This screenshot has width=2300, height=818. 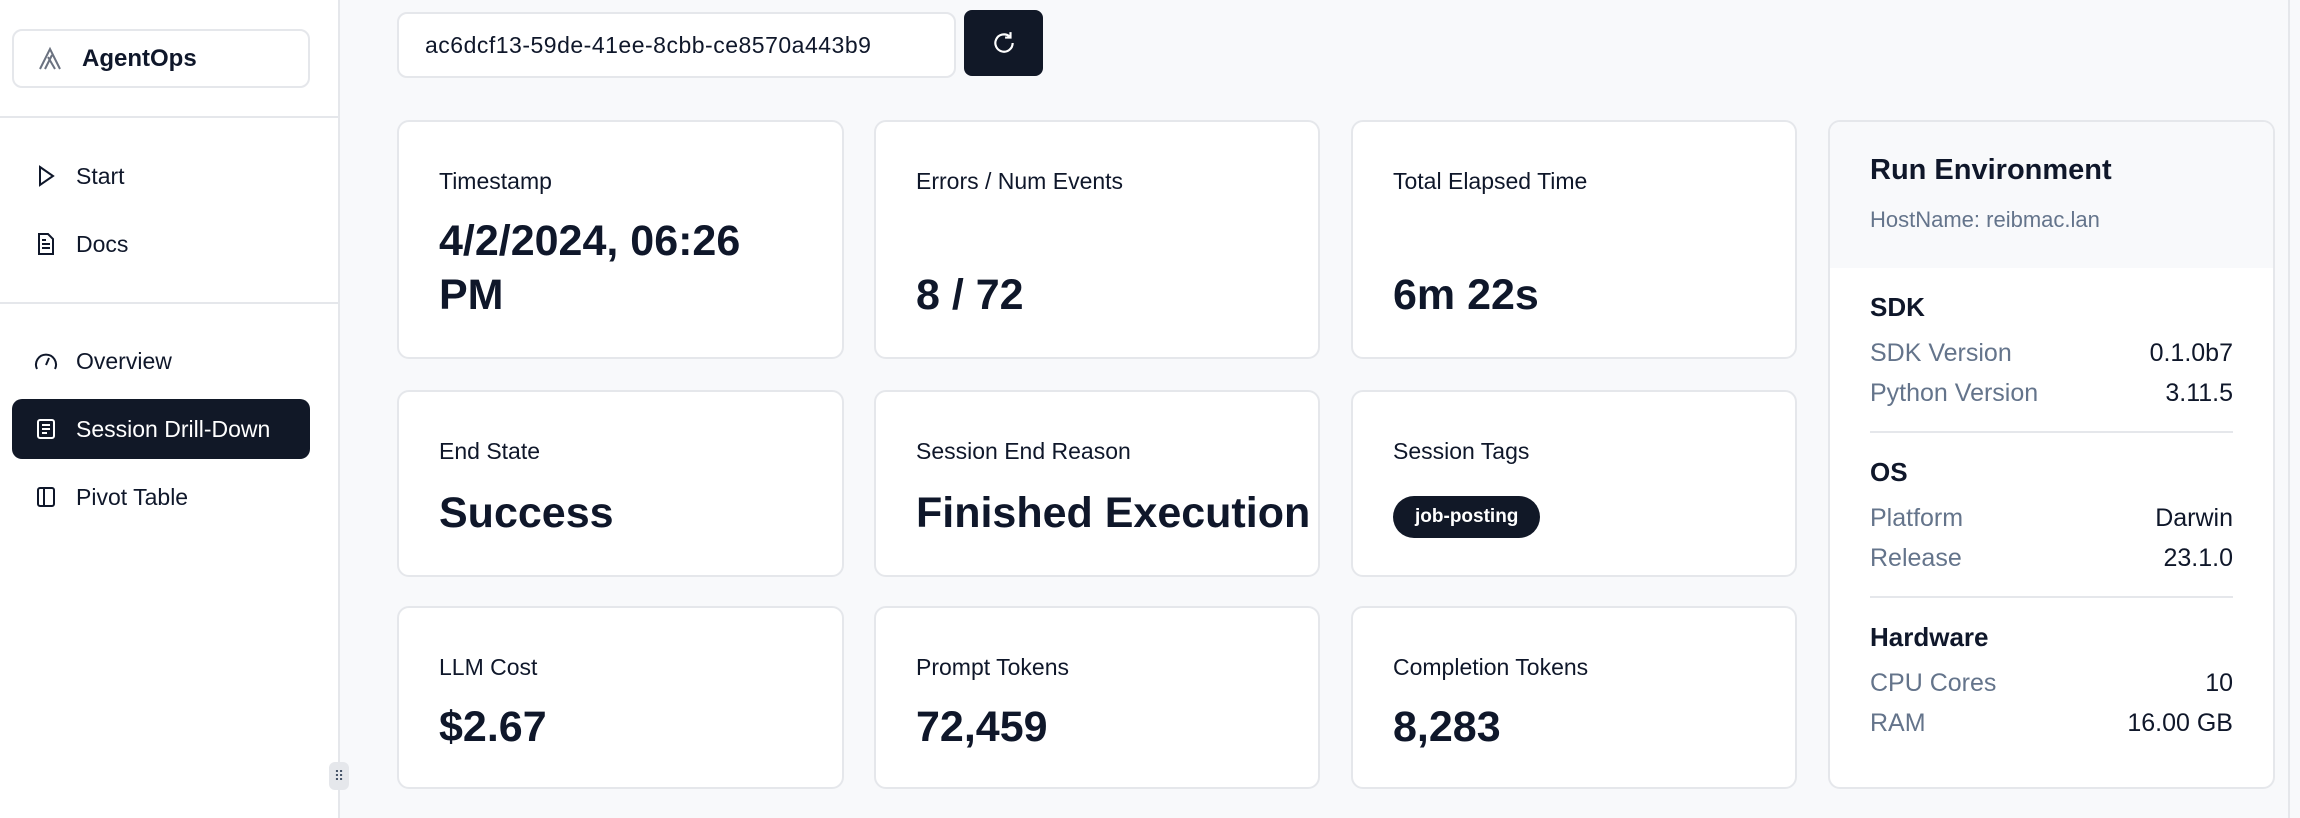 I want to click on sidebar-item-overview: Overview, so click(x=161, y=361).